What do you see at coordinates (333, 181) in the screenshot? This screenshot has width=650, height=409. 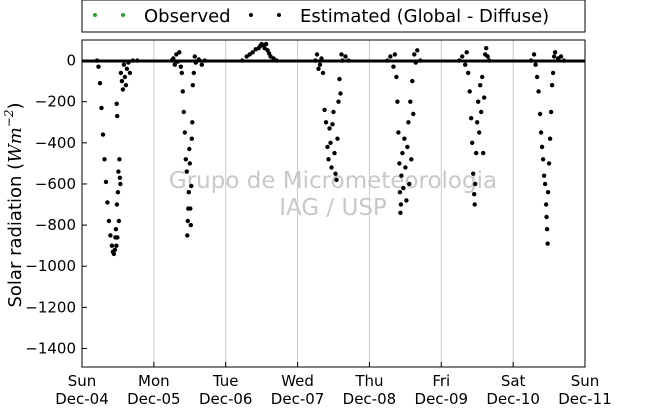 I see `watermark-line-1: Grupo de Micrometeorologia` at bounding box center [333, 181].